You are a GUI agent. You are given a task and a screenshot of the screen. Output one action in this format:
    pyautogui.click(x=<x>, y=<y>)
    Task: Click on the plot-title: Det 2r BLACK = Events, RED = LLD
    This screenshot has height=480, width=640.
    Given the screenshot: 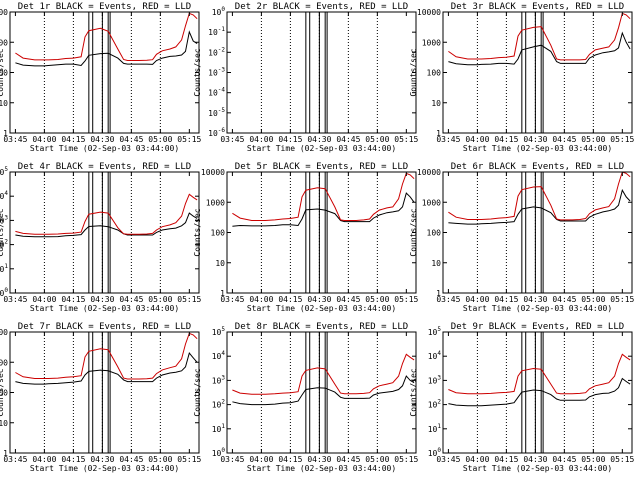 What is the action you would take?
    pyautogui.click(x=321, y=7)
    